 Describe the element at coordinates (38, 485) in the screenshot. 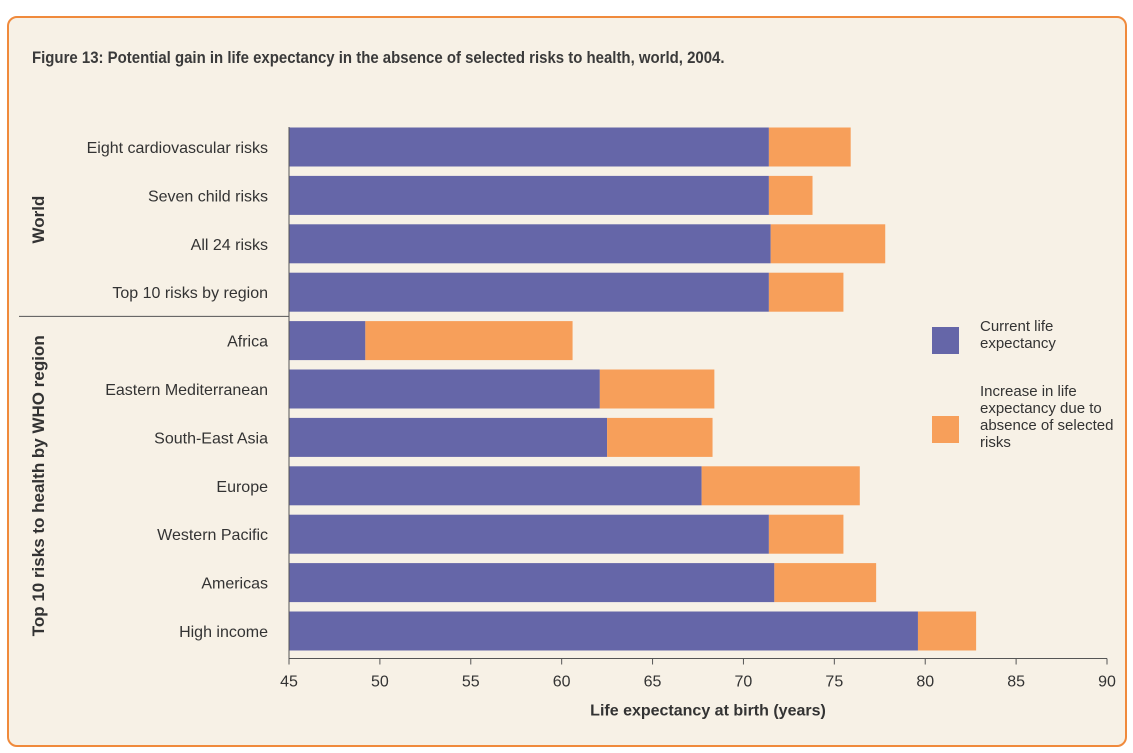

I see `group-label-1: Top 10 risks to health by WHO region` at that location.